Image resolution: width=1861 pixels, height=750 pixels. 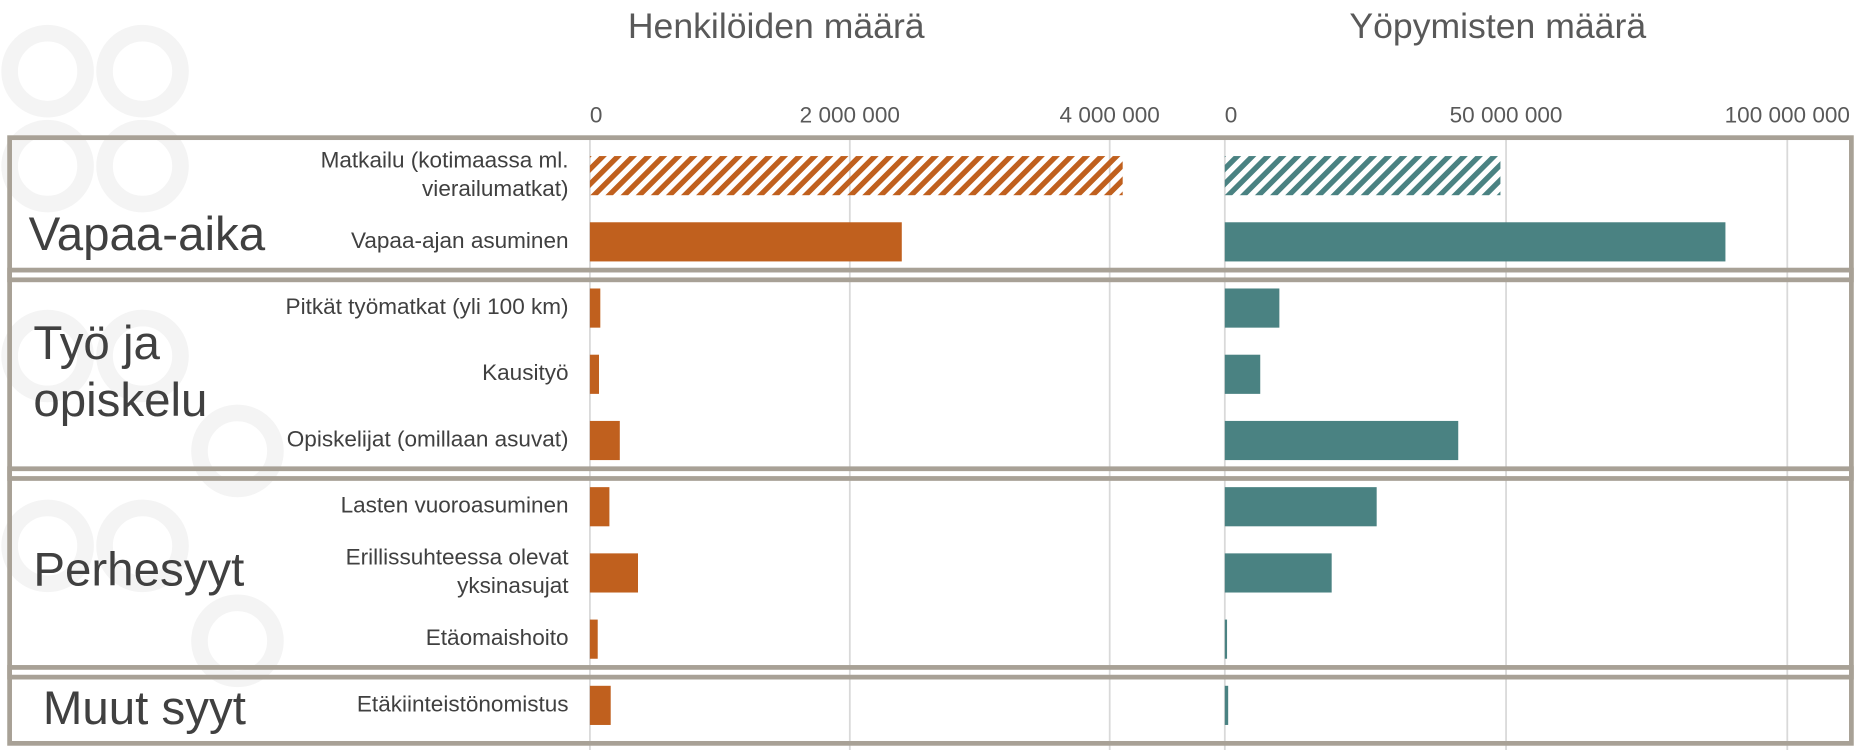 What do you see at coordinates (776, 26) in the screenshot?
I see `chart-title: Henkilöiden määrä` at bounding box center [776, 26].